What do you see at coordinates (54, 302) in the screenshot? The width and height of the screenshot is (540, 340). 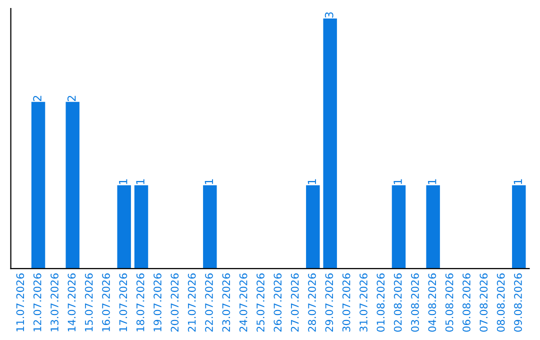 I see `x-tick-label: 13.07.2026` at bounding box center [54, 302].